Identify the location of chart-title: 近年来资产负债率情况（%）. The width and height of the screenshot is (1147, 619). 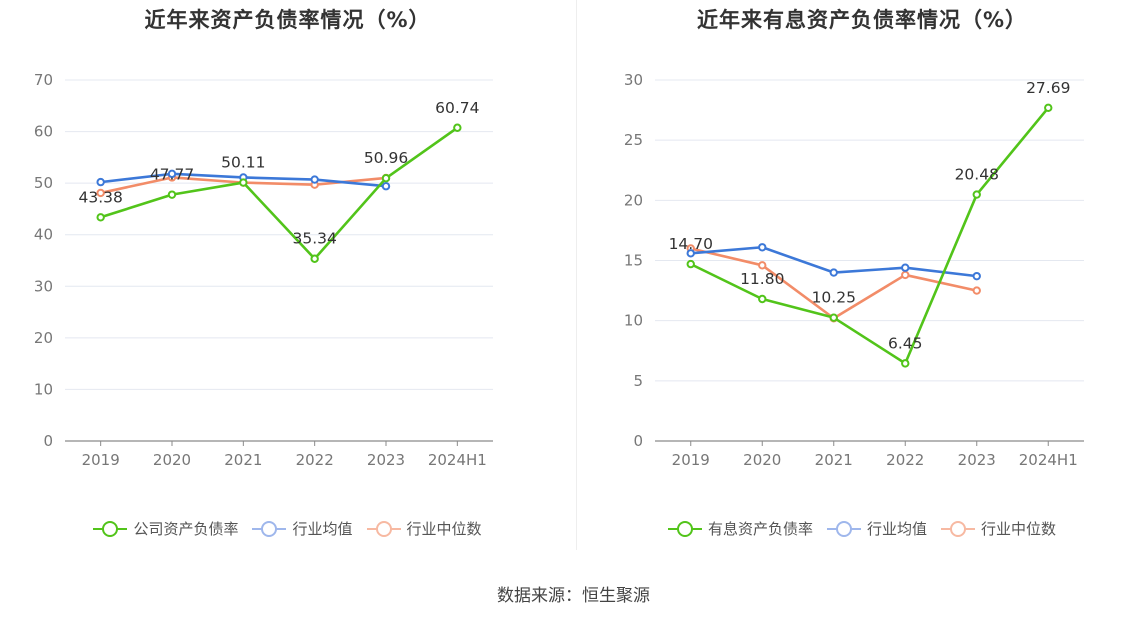
(287, 20).